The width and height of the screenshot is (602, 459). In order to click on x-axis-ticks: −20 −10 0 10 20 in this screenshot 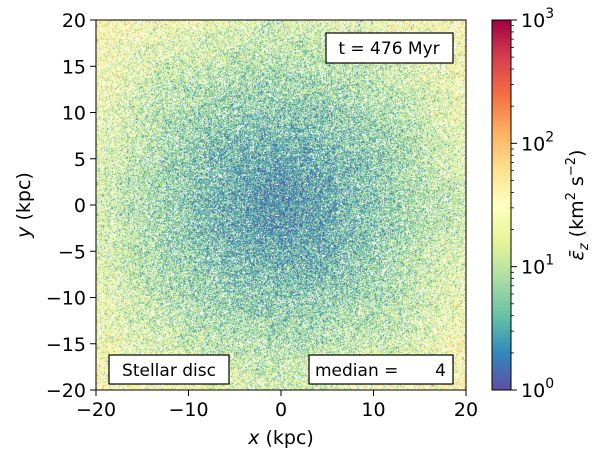, I will do `click(277, 405)`.